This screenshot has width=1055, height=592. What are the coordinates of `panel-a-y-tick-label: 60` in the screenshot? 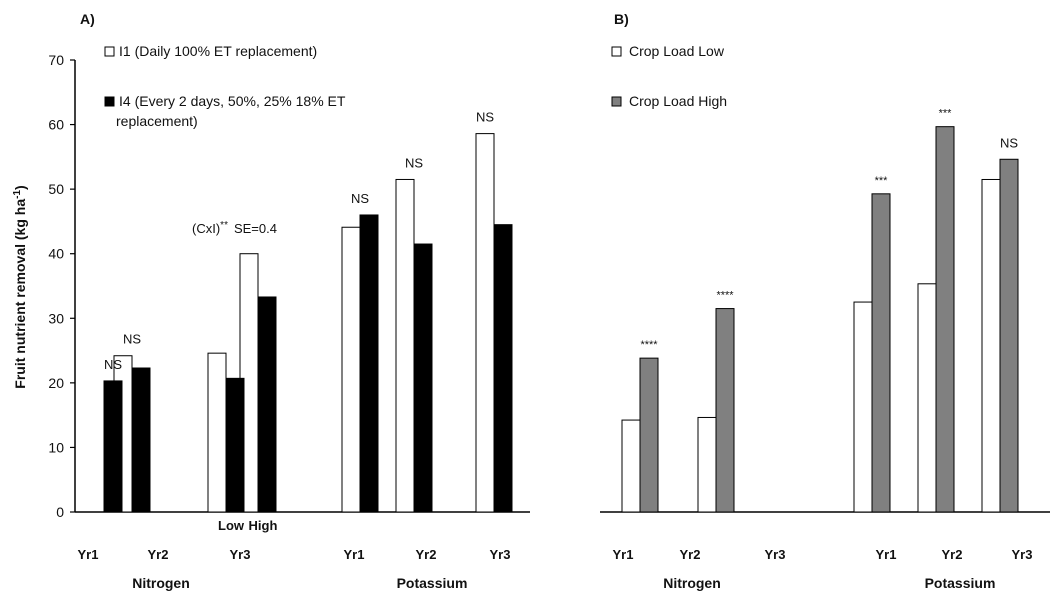 It's located at (56, 125).